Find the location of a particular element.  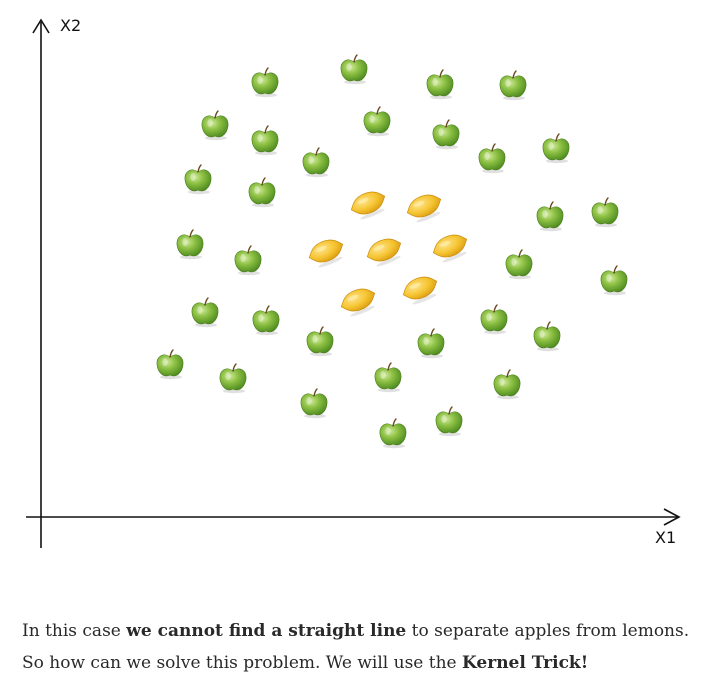

caption-text: In this case is located at coordinates (74, 631).